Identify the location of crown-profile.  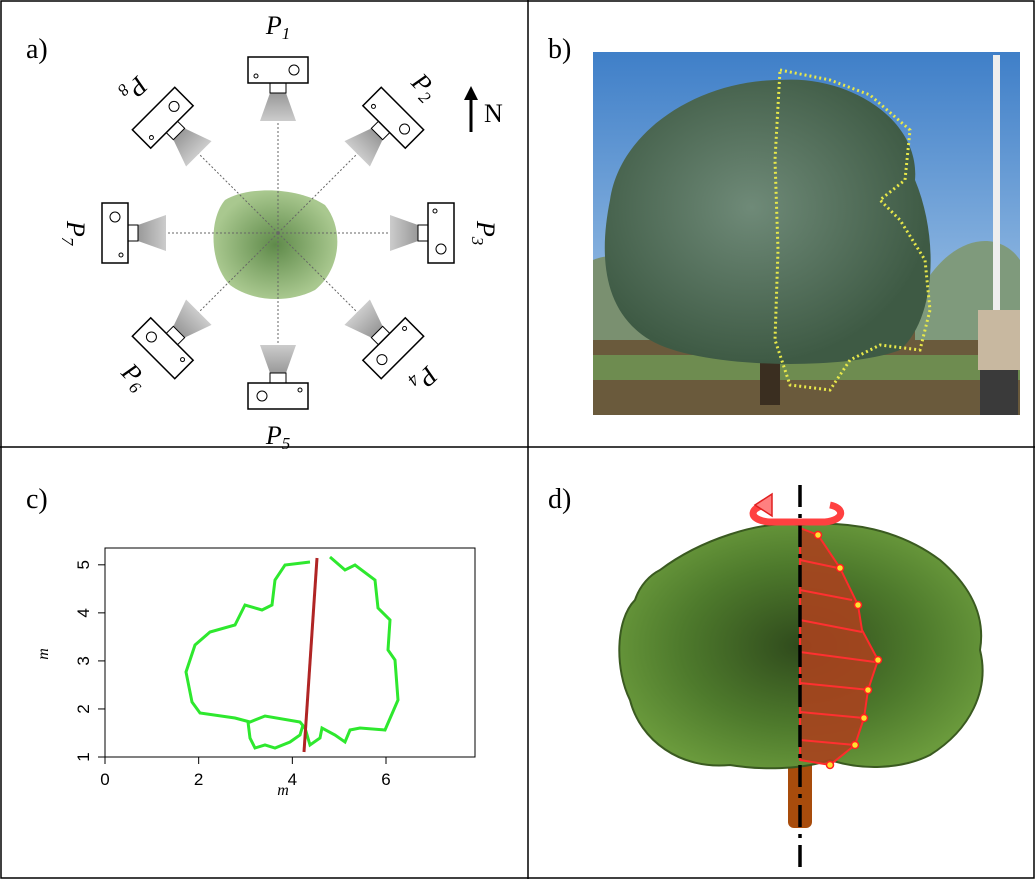
(292, 652).